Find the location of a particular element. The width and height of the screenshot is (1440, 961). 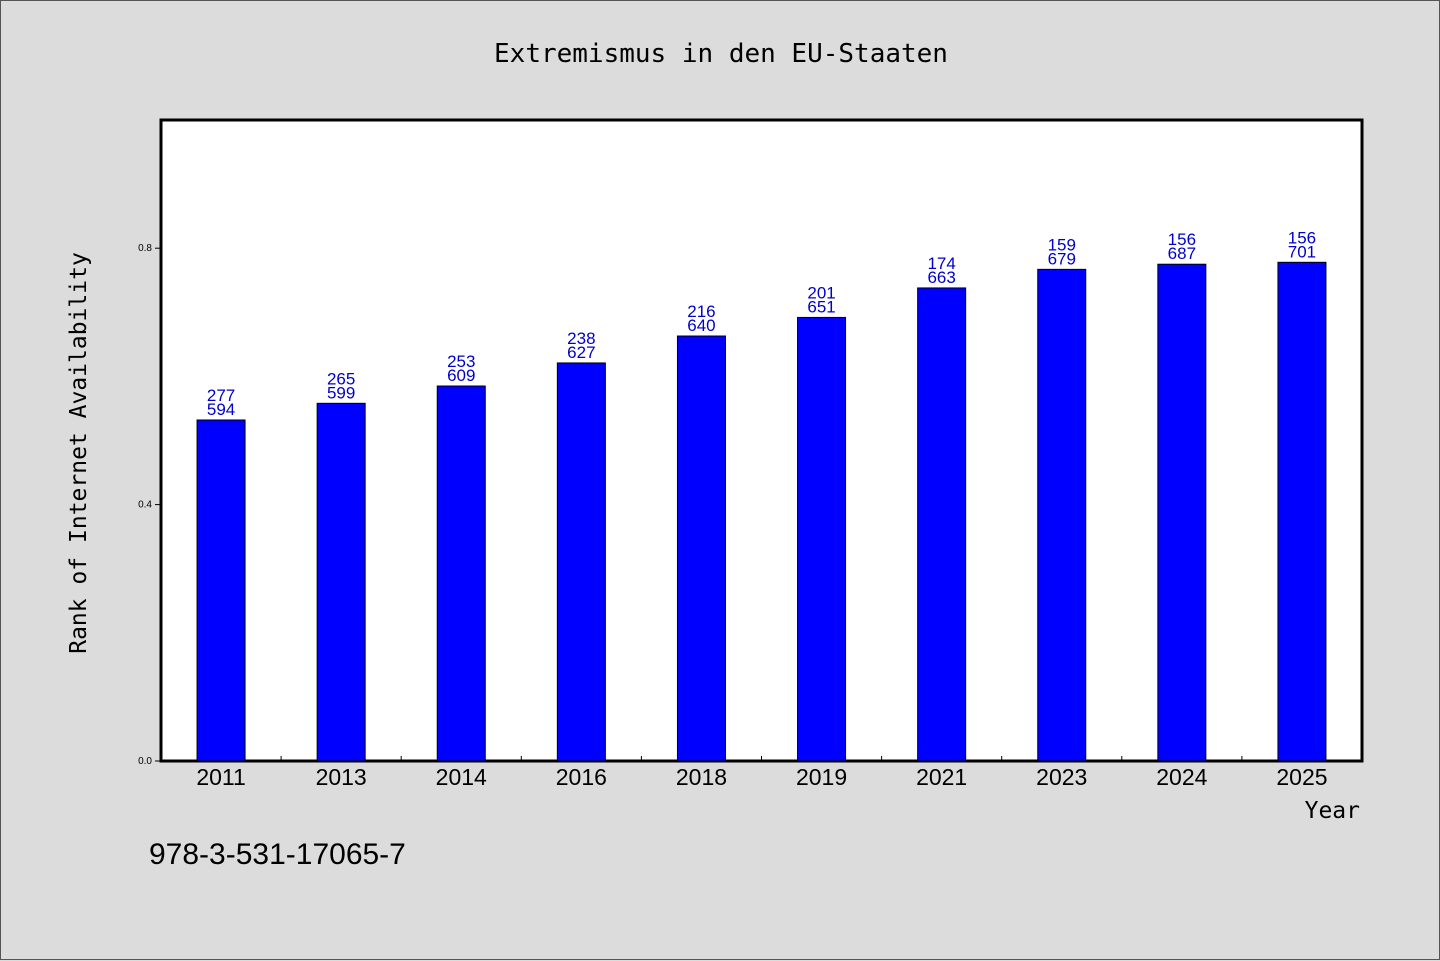

bar-label-bottom: 594 is located at coordinates (221, 409).